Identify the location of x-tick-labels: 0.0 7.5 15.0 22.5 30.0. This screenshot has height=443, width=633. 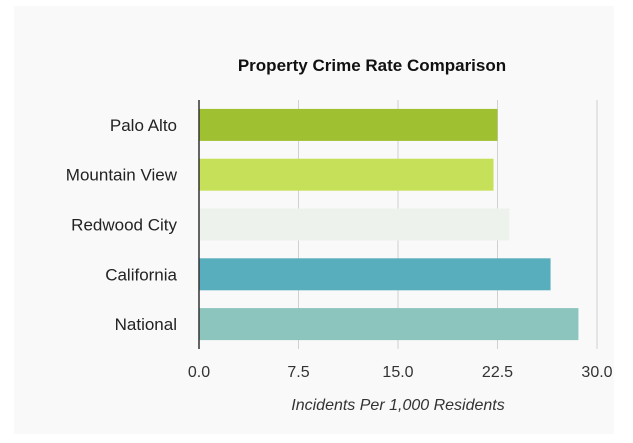
(400, 372).